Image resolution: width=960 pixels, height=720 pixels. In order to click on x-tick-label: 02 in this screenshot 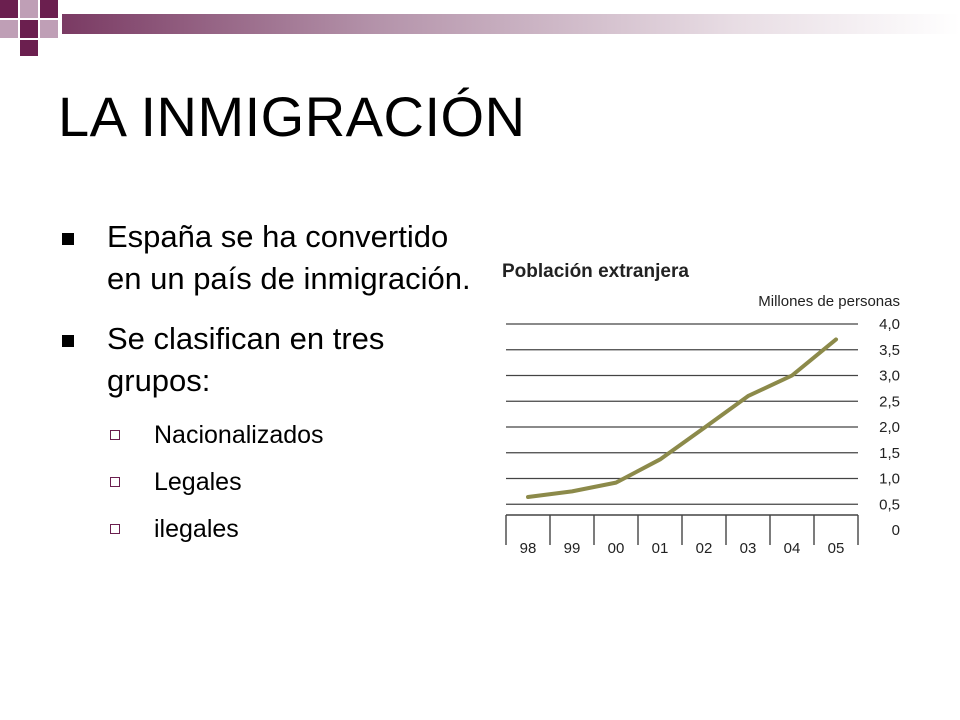, I will do `click(704, 548)`.